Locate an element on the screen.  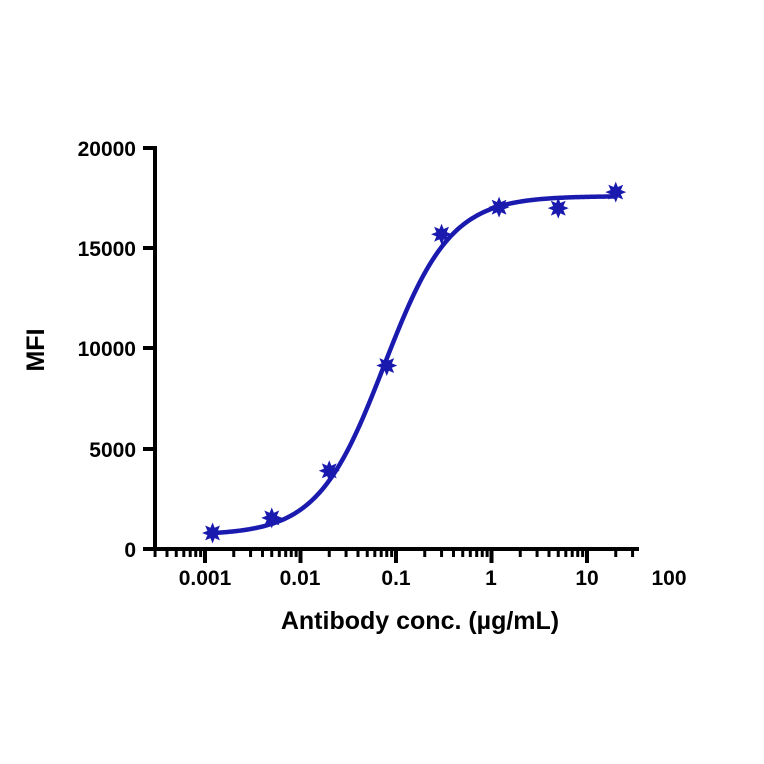
x-axis-ticks is located at coordinates (394, 556).